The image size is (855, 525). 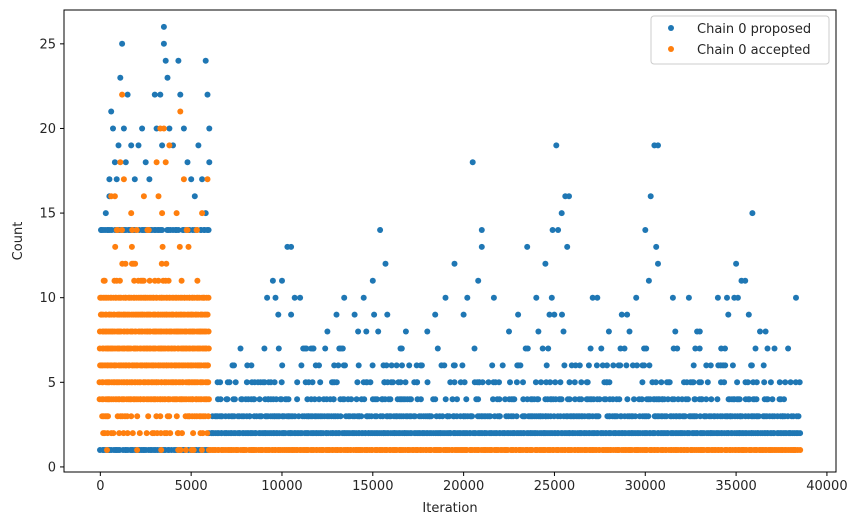 What do you see at coordinates (472, 483) in the screenshot?
I see `x-axis-ticks: 0 5000 10000 15000 20000 25000 30000 35000 40000` at bounding box center [472, 483].